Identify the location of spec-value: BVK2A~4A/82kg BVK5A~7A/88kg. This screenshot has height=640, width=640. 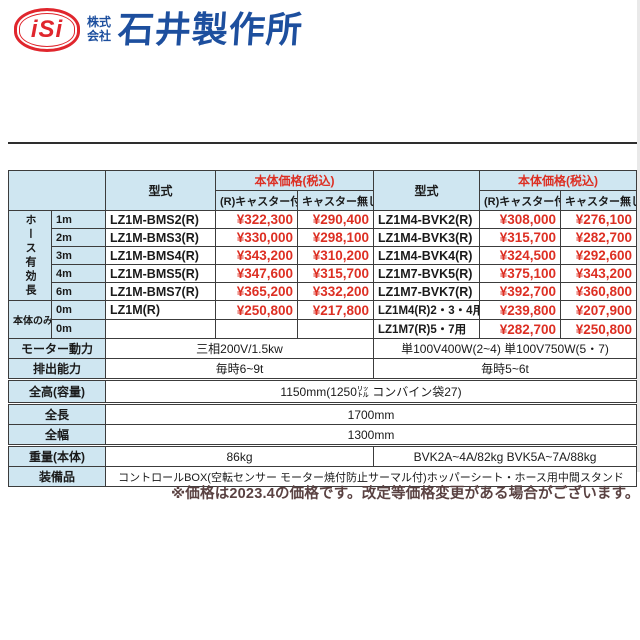
(505, 455).